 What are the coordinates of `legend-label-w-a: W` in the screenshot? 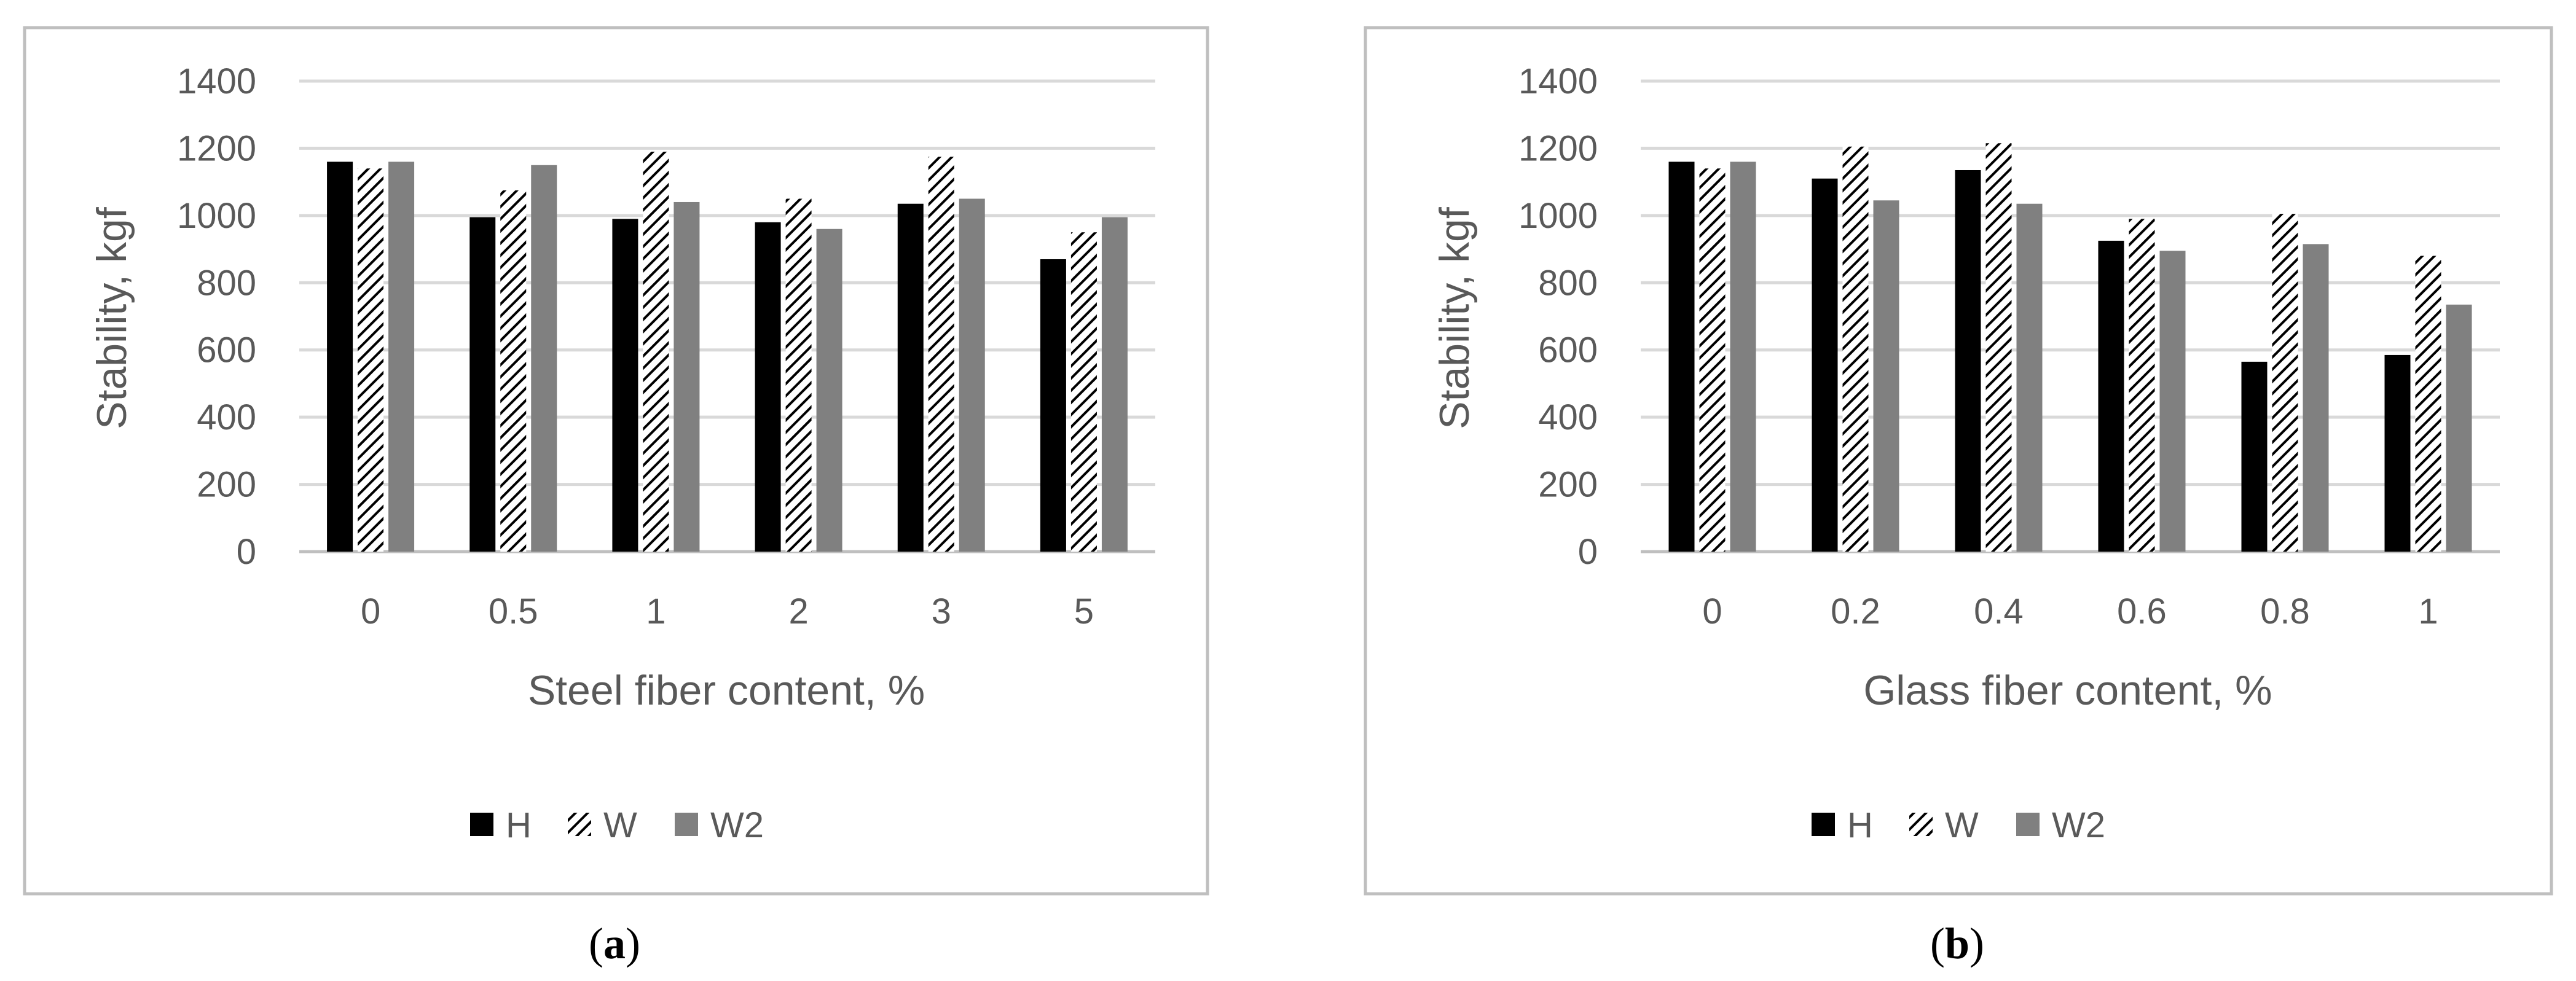 It's located at (620, 825).